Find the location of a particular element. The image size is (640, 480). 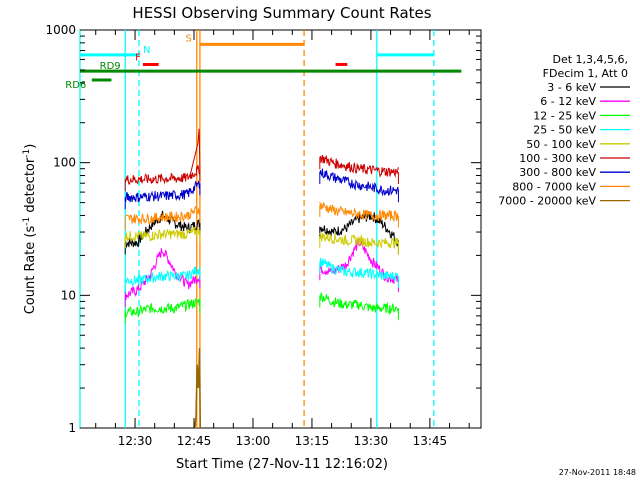

flag-label: RD9 is located at coordinates (110, 66).